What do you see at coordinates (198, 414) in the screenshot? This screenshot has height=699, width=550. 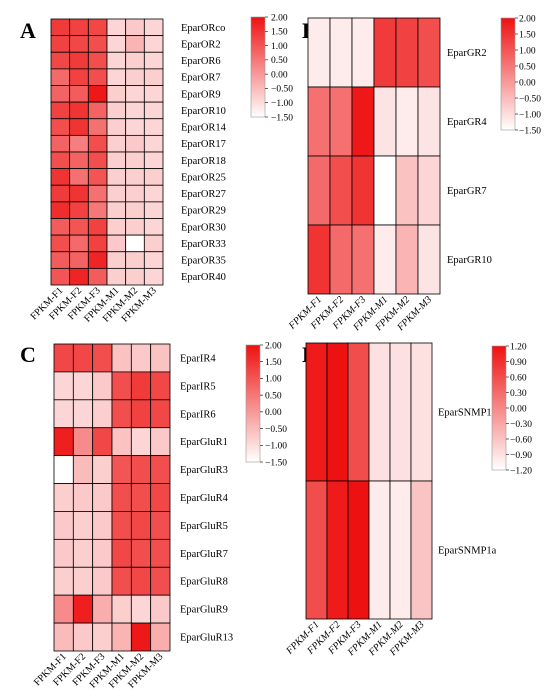 I see `row-label: EparIR6` at bounding box center [198, 414].